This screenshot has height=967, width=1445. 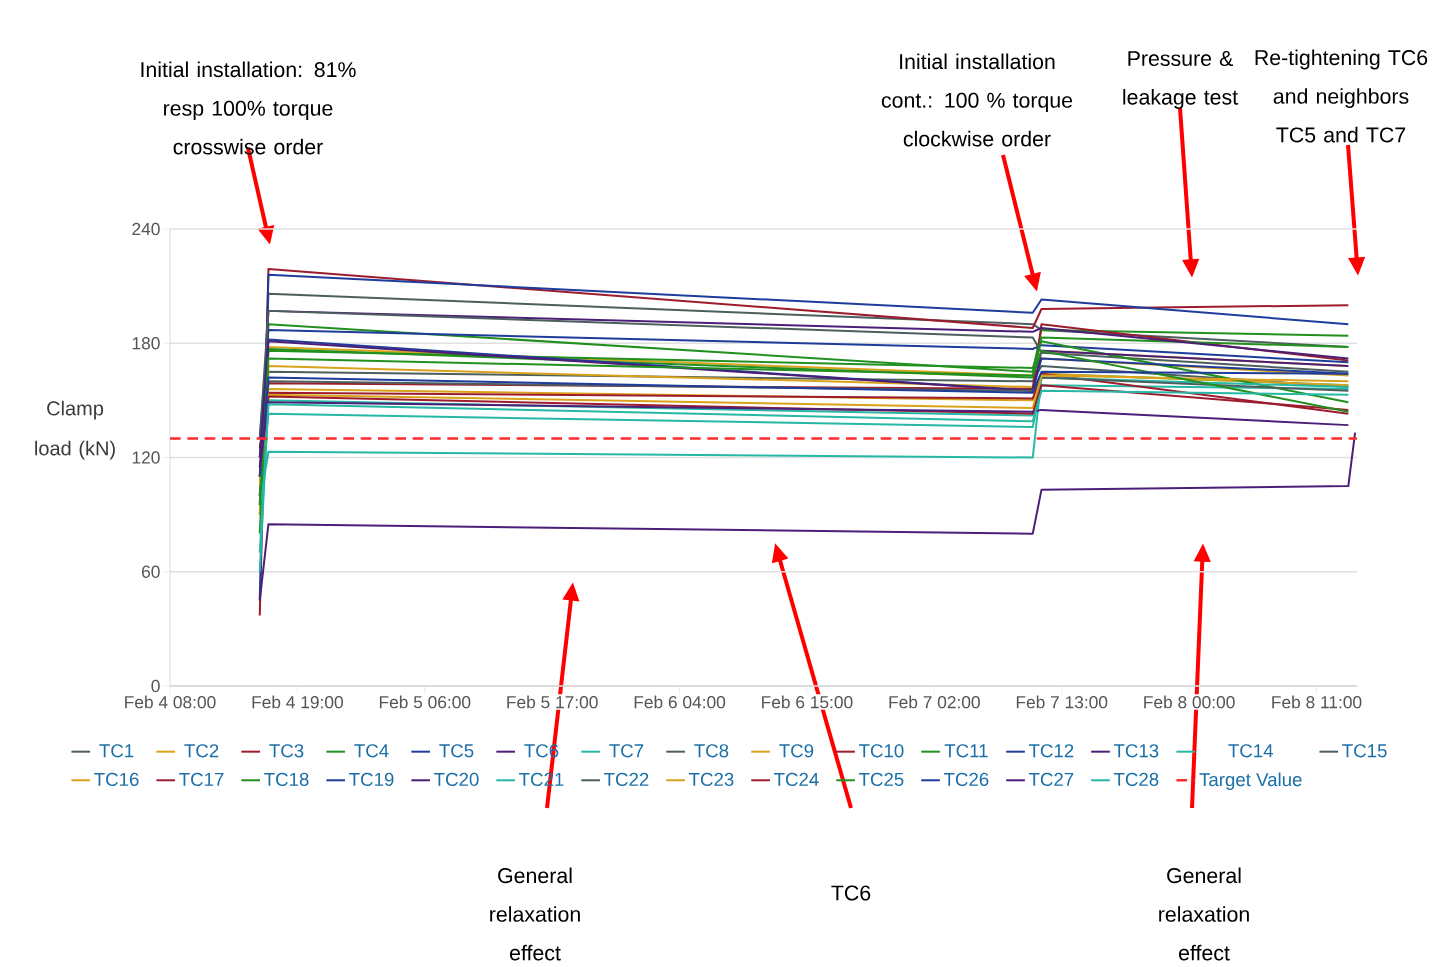 What do you see at coordinates (1364, 751) in the screenshot?
I see `legend-label: TC15` at bounding box center [1364, 751].